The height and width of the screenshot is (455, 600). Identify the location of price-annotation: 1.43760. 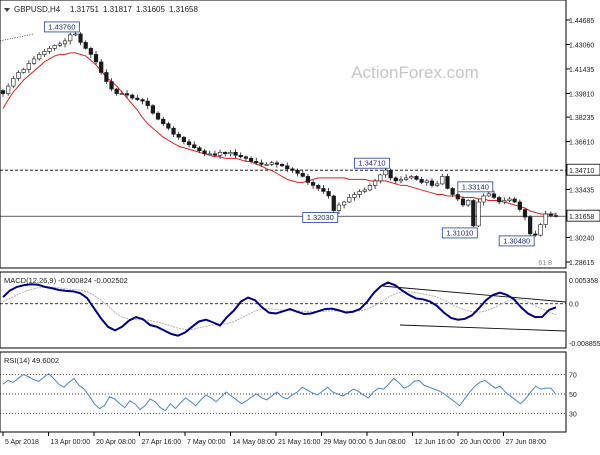
(61, 27).